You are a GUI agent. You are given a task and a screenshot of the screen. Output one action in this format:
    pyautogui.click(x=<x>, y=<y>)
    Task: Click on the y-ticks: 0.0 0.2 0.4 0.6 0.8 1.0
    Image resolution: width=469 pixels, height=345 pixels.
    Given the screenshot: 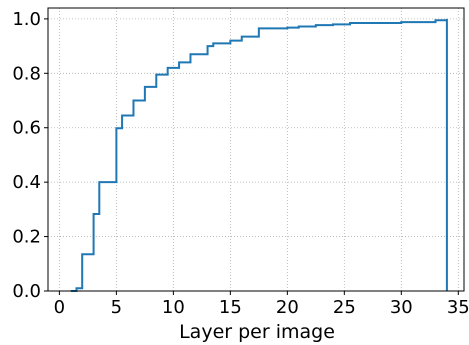 What is the action you would take?
    pyautogui.click(x=30, y=155)
    